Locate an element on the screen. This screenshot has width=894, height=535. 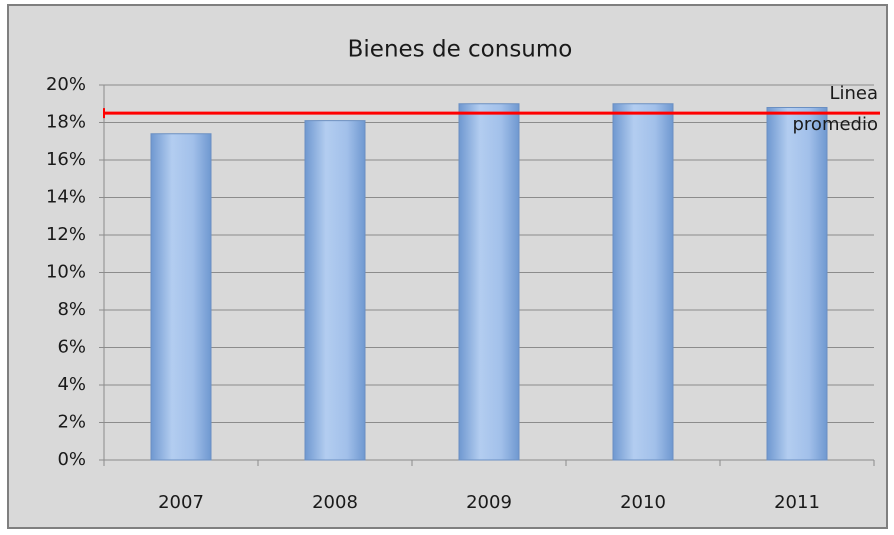
x-tick-label: 2008 is located at coordinates (335, 502).